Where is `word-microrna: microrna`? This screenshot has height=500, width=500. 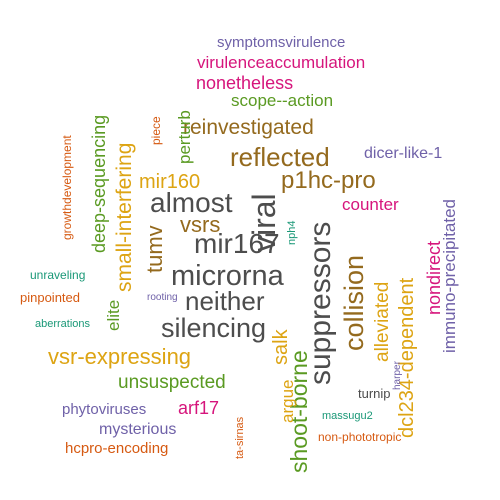
word-microrna: microrna is located at coordinates (228, 276).